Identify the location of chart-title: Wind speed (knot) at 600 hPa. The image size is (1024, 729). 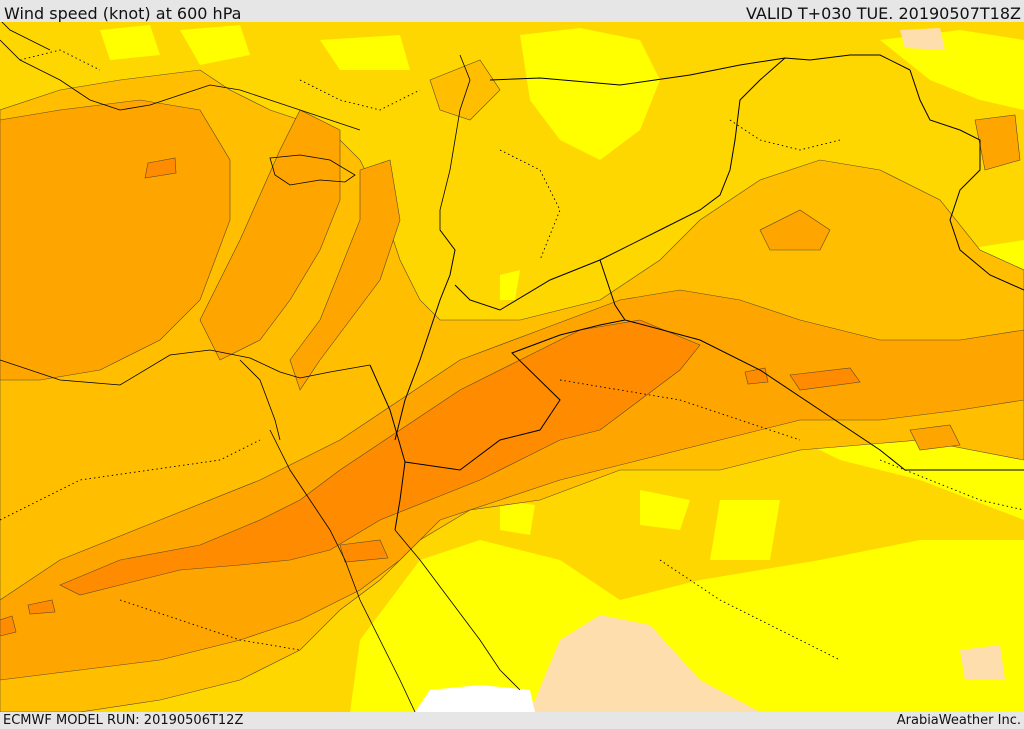
(123, 13).